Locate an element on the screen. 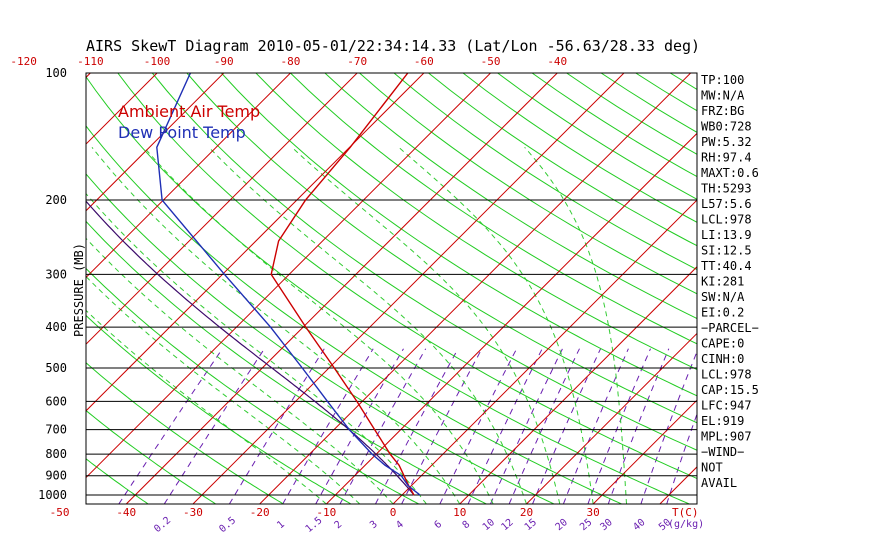  index-item: MPL:907 is located at coordinates (726, 437).